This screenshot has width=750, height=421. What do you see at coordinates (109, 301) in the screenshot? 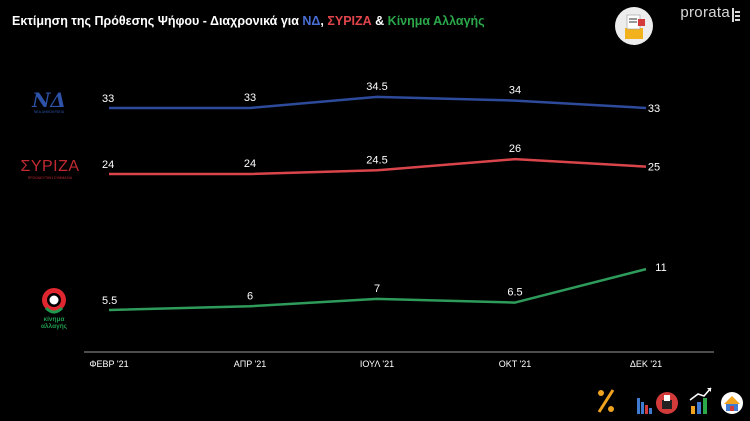
I see `data-label-kinal-0: 5.5` at bounding box center [109, 301].